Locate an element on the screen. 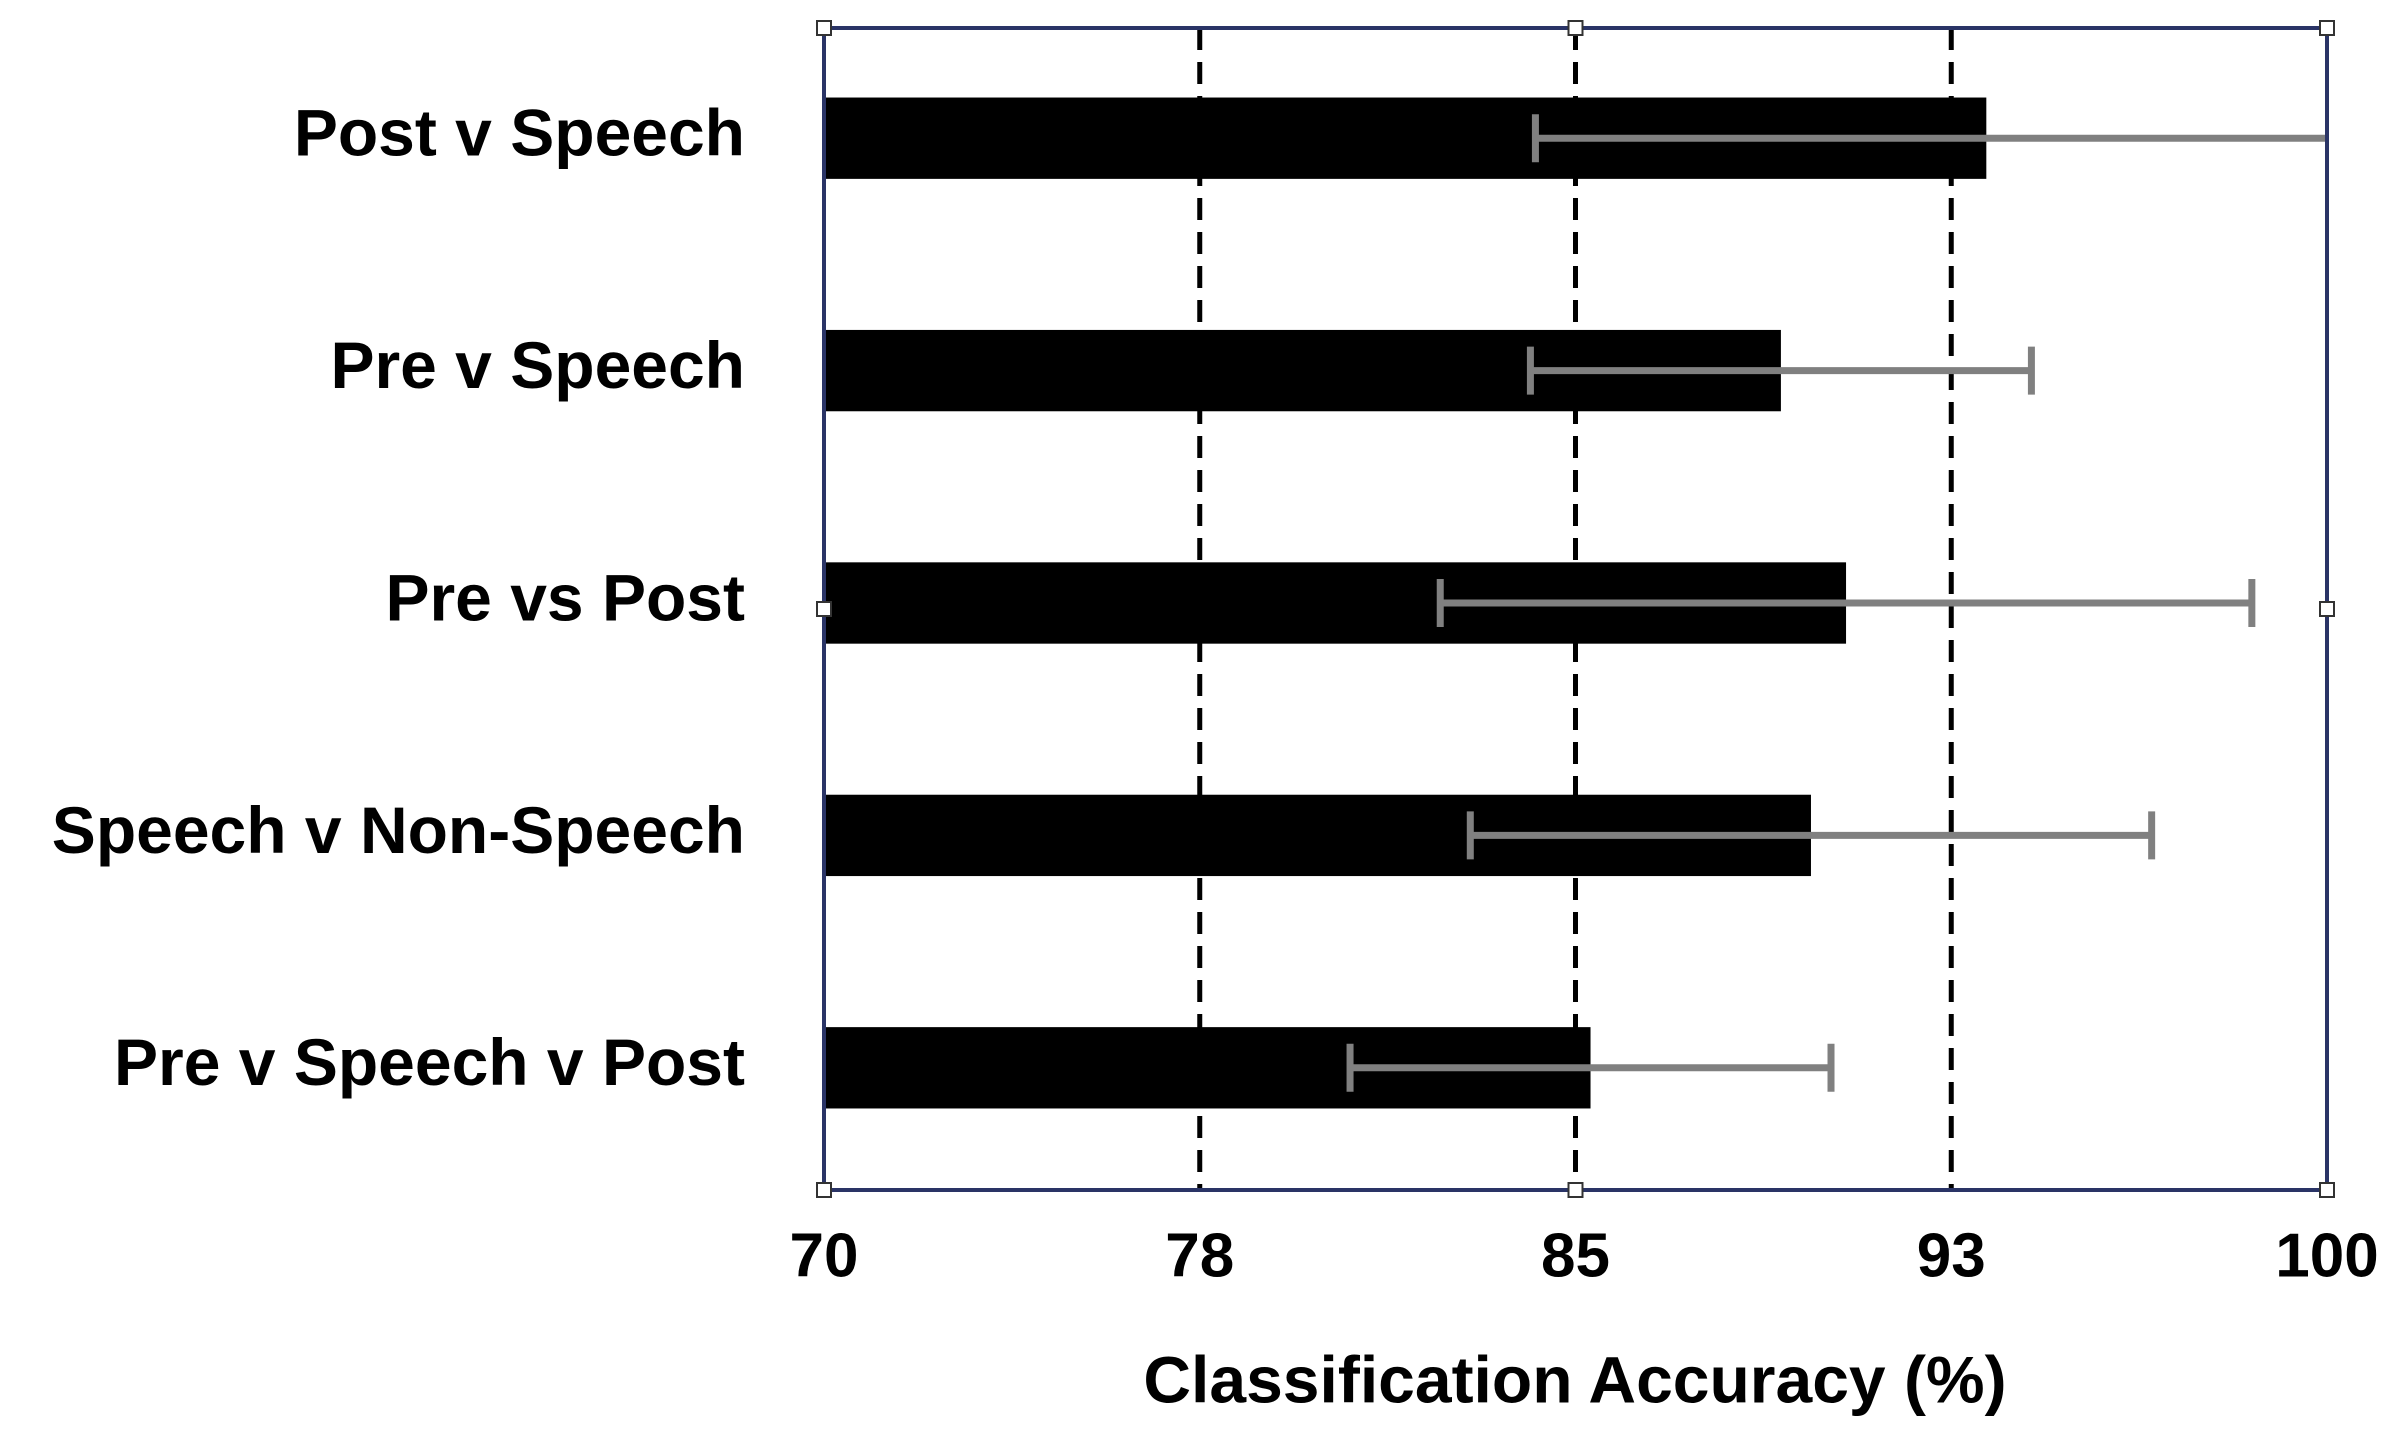  x-tick-label: 93 is located at coordinates (1951, 1255).